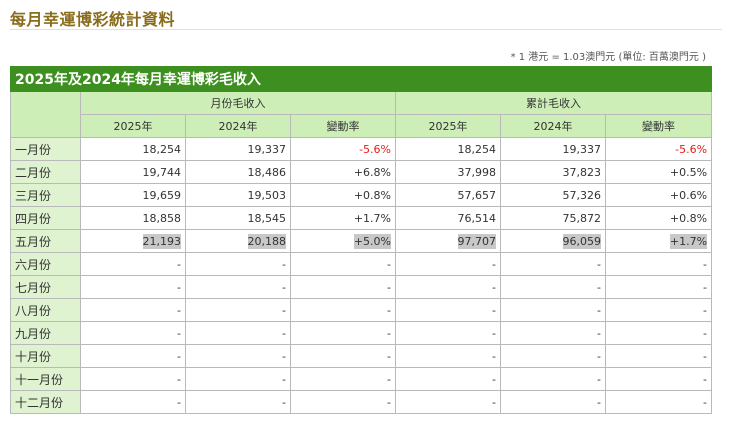 The image size is (742, 434). I want to click on col-header-cumulative-change: 變動率, so click(658, 126).